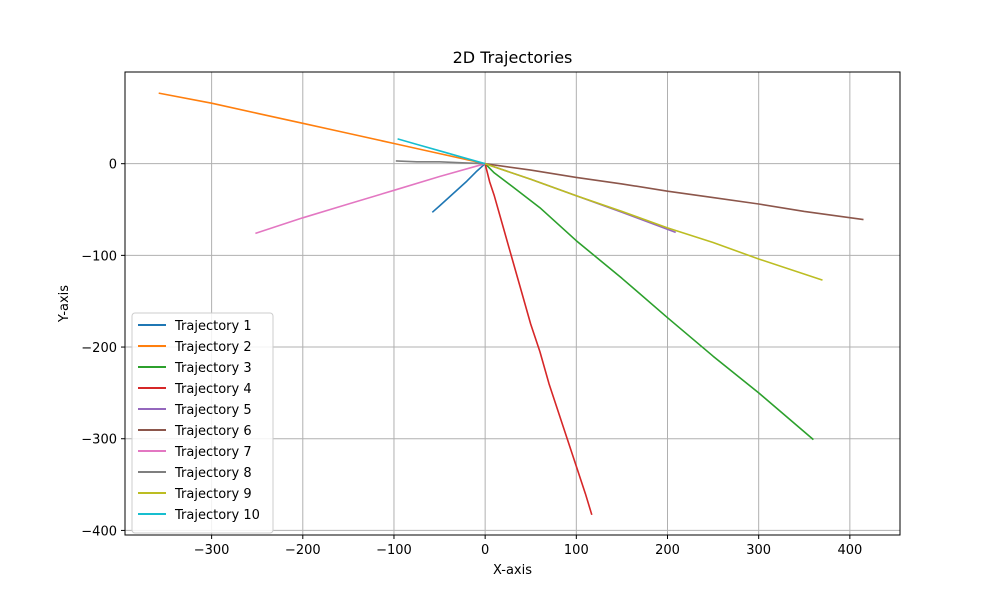 The width and height of the screenshot is (1000, 600). I want to click on legend-entry-label: Trajectory 1, so click(213, 326).